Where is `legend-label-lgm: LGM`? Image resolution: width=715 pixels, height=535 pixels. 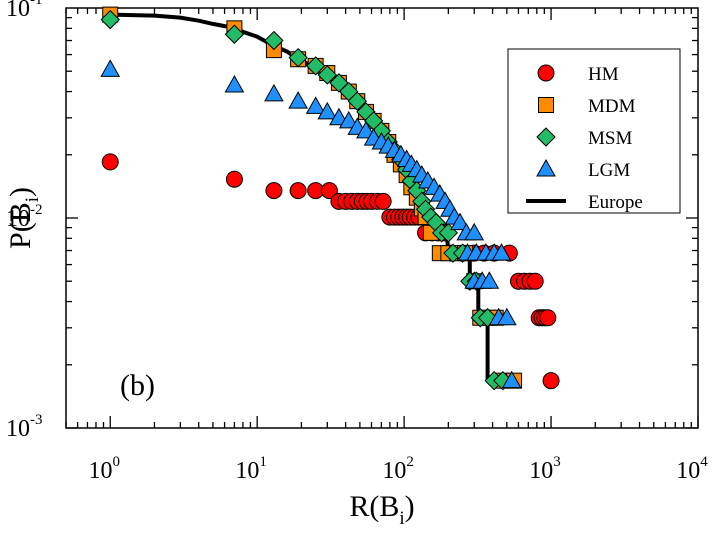 legend-label-lgm: LGM is located at coordinates (609, 170).